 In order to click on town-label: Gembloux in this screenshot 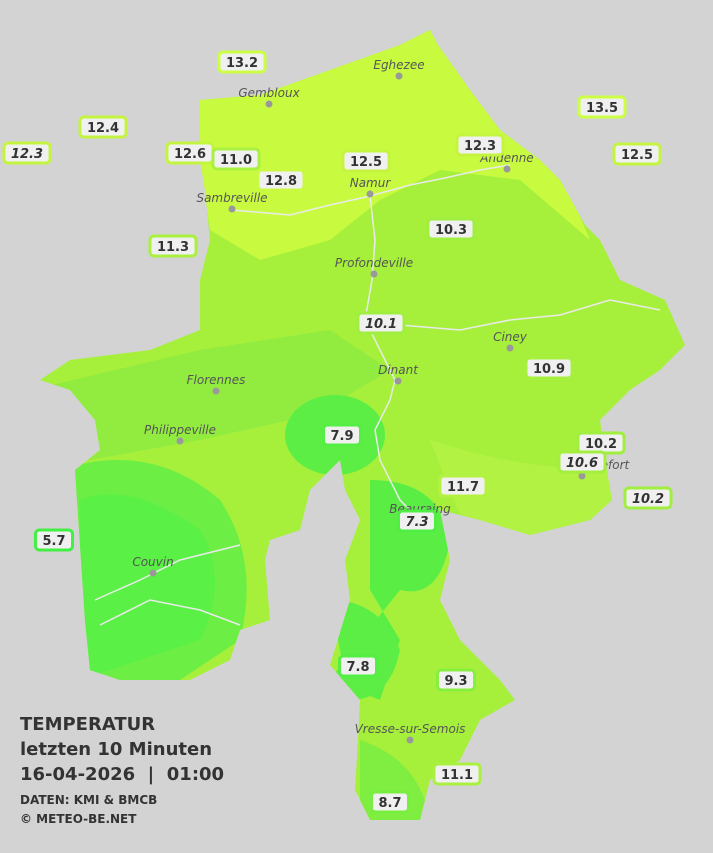, I will do `click(269, 93)`.